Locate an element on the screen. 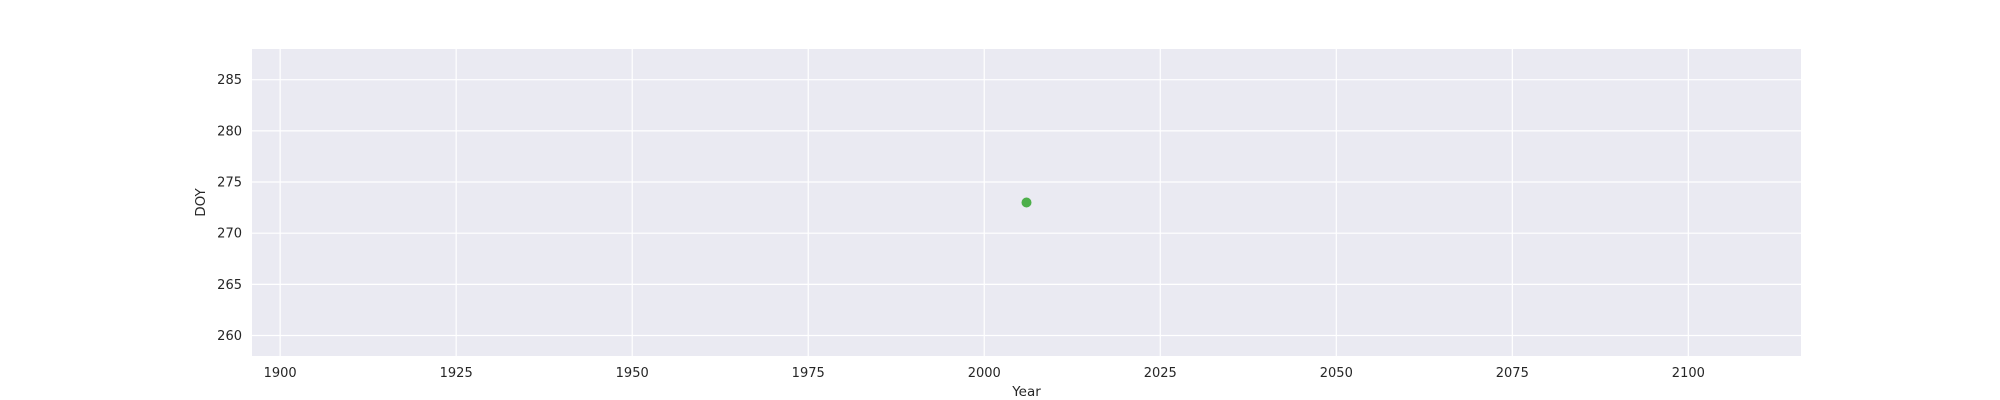 This screenshot has width=2000, height=400. y-tick-label: 260 is located at coordinates (229, 336).